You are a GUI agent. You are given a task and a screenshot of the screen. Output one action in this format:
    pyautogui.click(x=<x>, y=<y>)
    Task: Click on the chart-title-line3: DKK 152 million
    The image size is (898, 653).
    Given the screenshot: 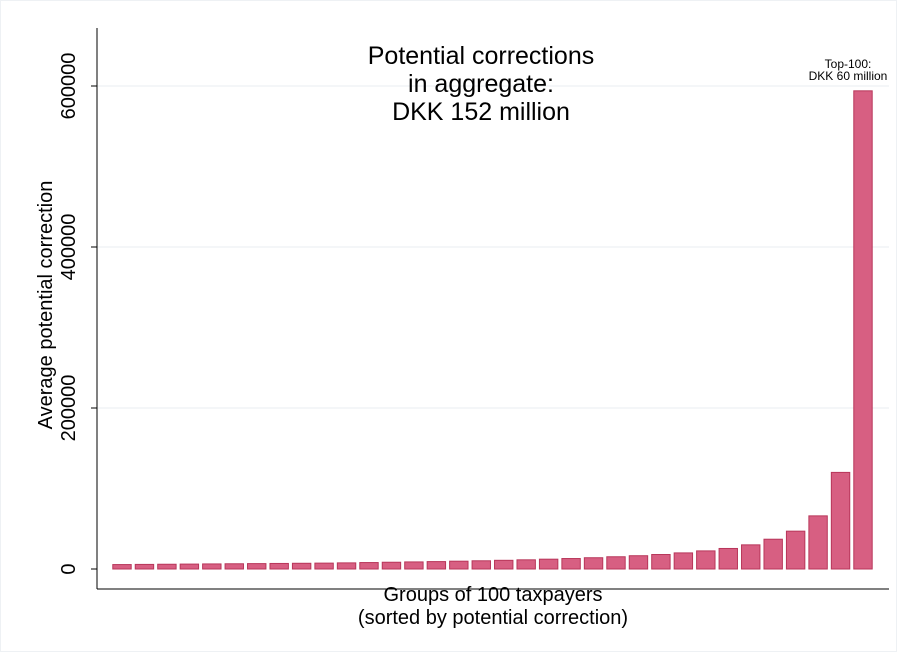 What is the action you would take?
    pyautogui.click(x=481, y=112)
    